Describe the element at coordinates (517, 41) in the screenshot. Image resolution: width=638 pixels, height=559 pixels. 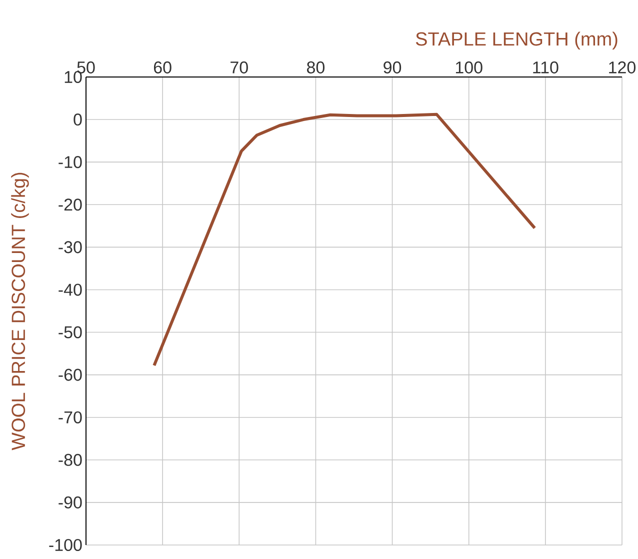
I see `x-axis-title: STAPLE LENGTH (mm)` at that location.